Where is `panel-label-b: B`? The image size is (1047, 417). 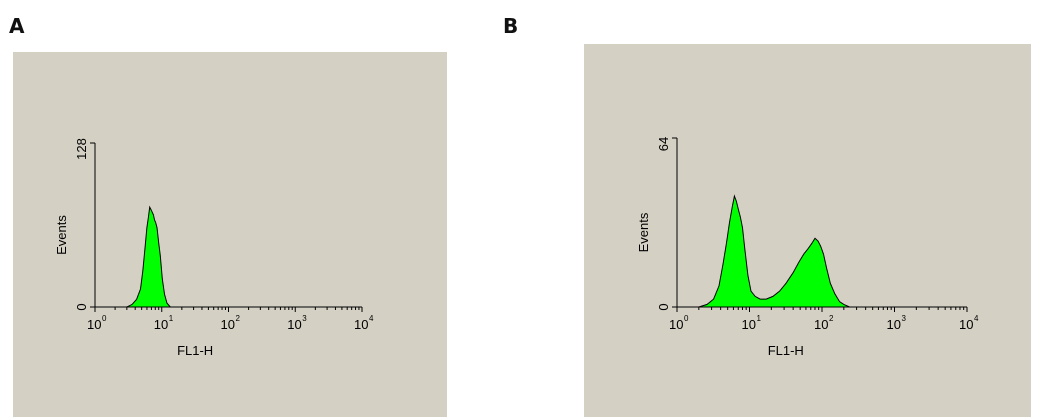 panel-label-b: B is located at coordinates (511, 26).